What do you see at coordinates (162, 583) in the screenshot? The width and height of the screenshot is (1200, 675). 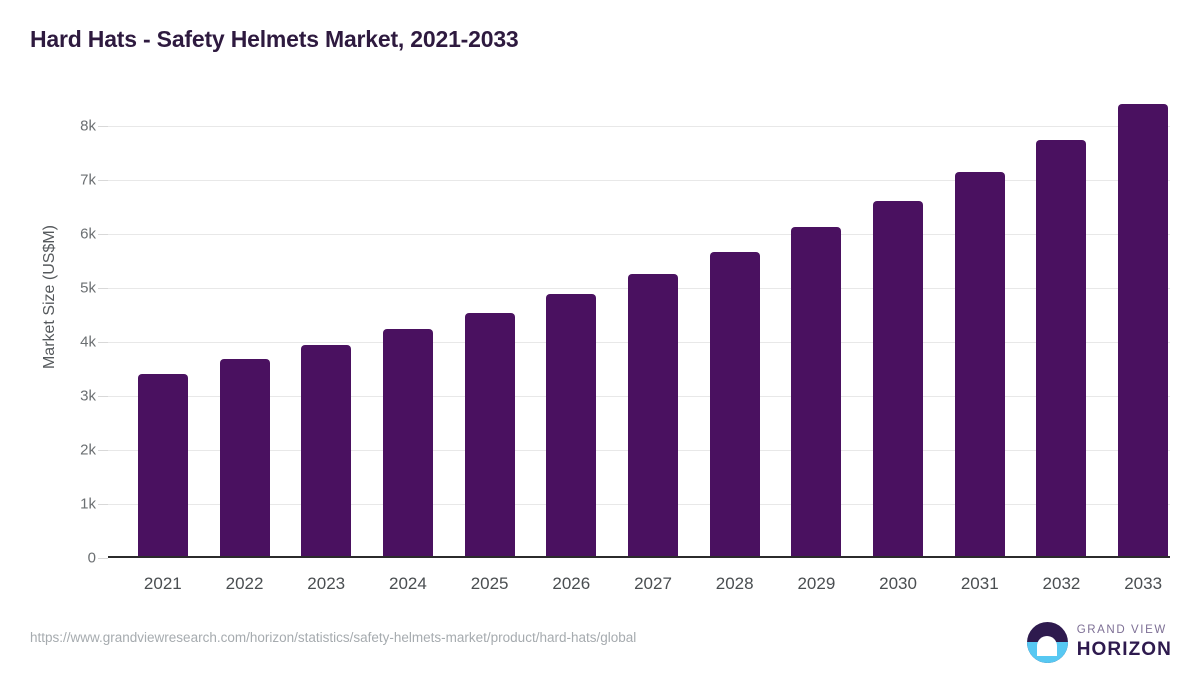 I see `x-axis-label-2021: 2021` at bounding box center [162, 583].